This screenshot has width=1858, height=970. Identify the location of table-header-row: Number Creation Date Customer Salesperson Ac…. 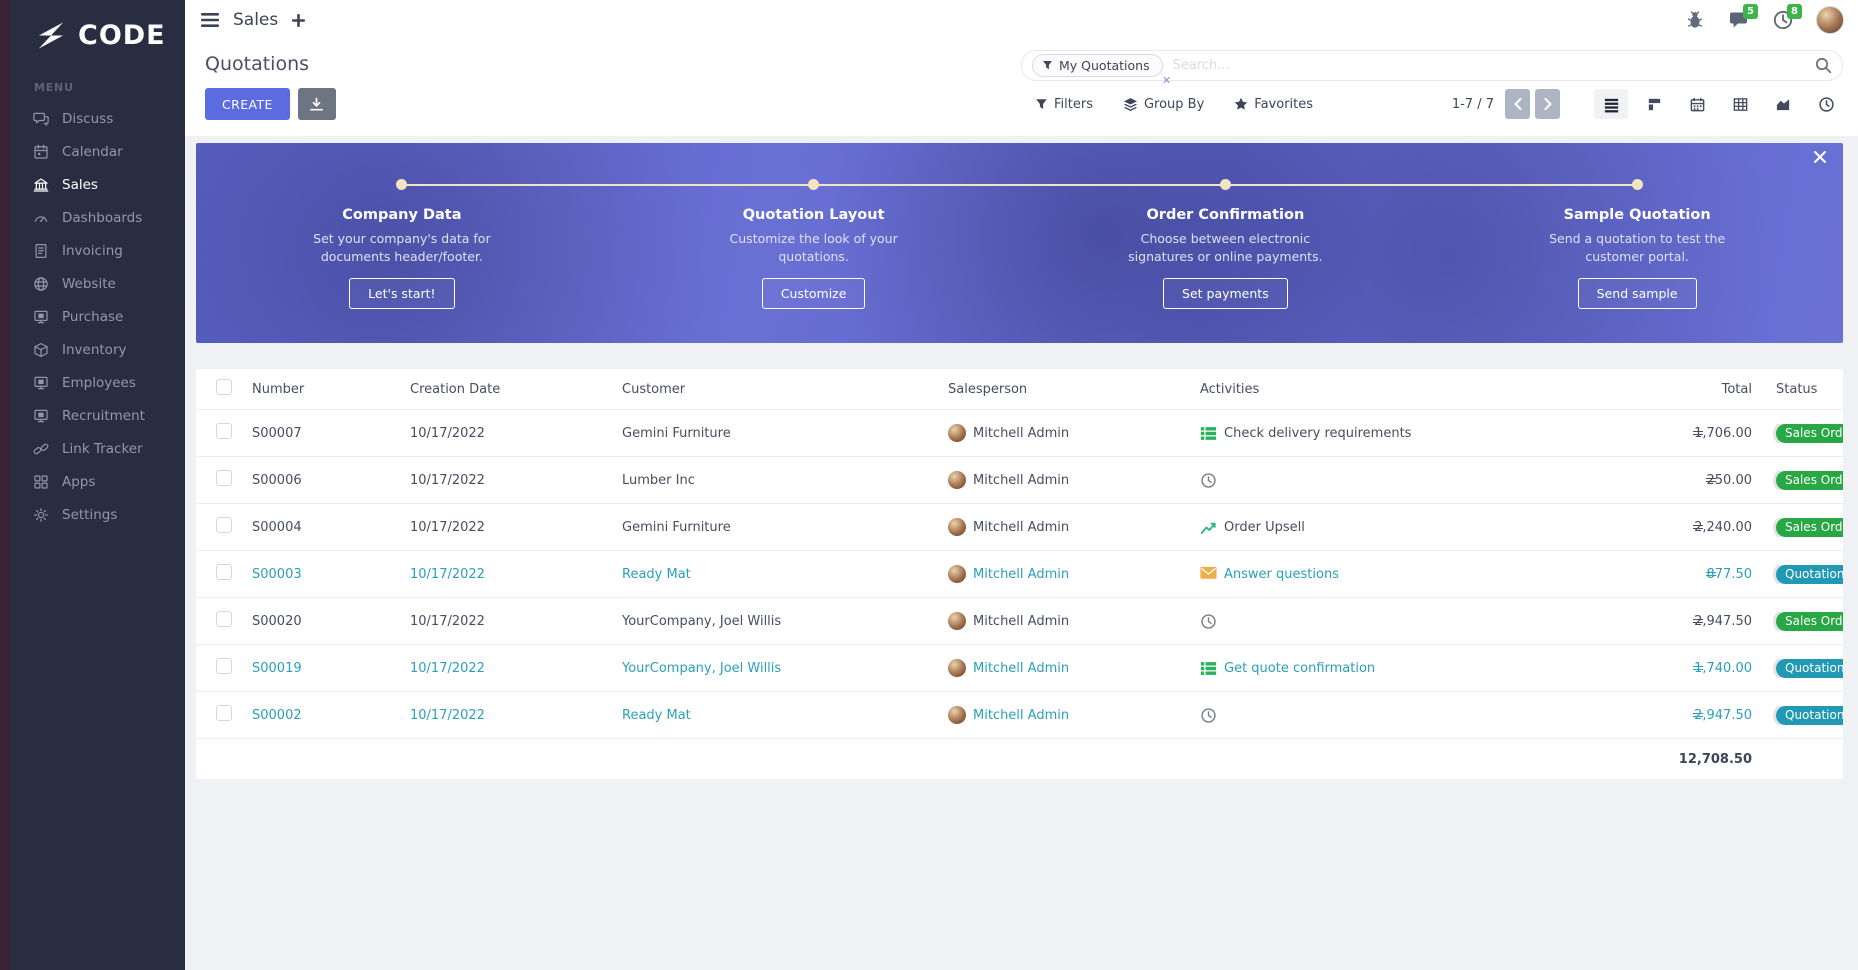
(1019, 389).